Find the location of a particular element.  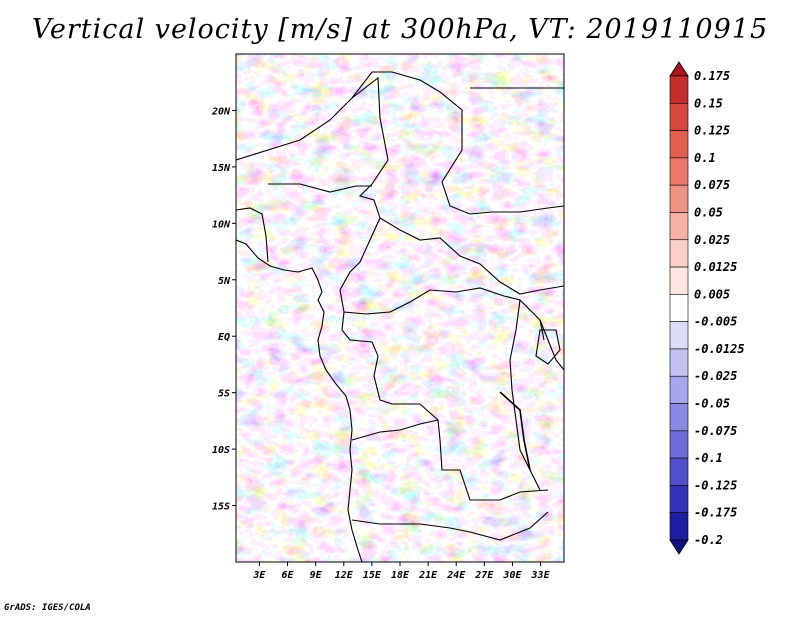

border-angola-north is located at coordinates (395, 430).